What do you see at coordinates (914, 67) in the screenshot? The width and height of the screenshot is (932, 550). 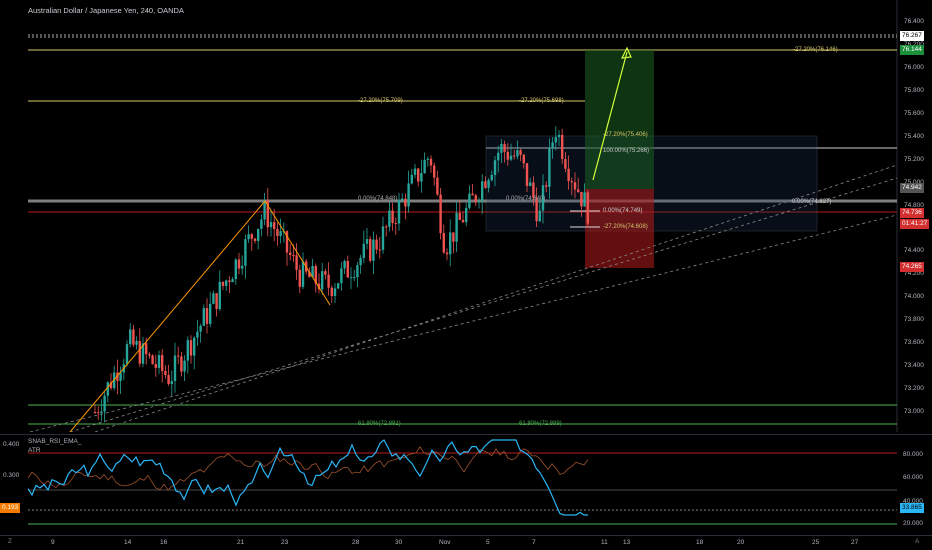 I see `price-axis-label: 76.000` at bounding box center [914, 67].